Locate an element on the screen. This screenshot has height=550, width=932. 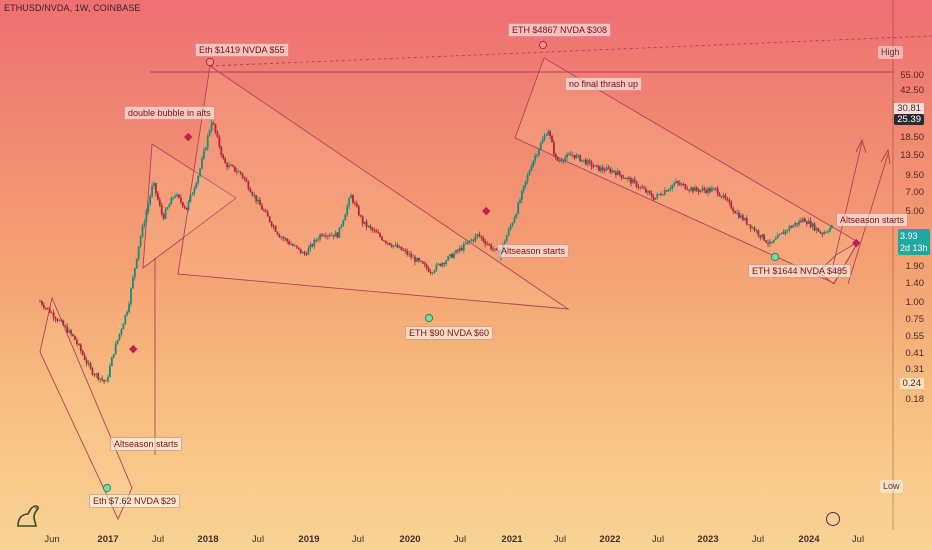
top-marker is located at coordinates (543, 45).